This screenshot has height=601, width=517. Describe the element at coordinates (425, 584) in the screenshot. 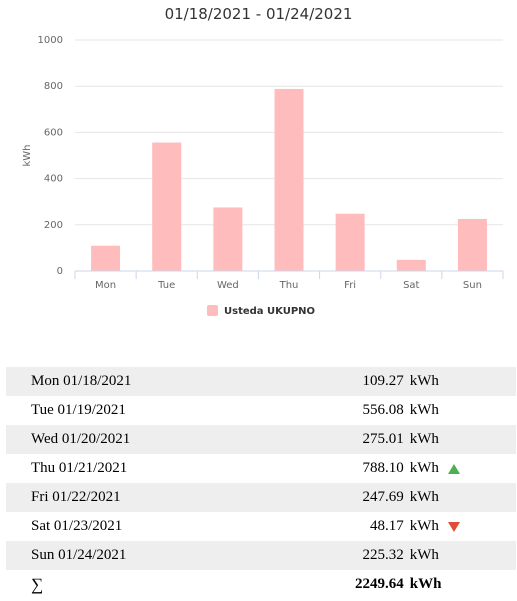

I see `total-unit: kWh` at that location.